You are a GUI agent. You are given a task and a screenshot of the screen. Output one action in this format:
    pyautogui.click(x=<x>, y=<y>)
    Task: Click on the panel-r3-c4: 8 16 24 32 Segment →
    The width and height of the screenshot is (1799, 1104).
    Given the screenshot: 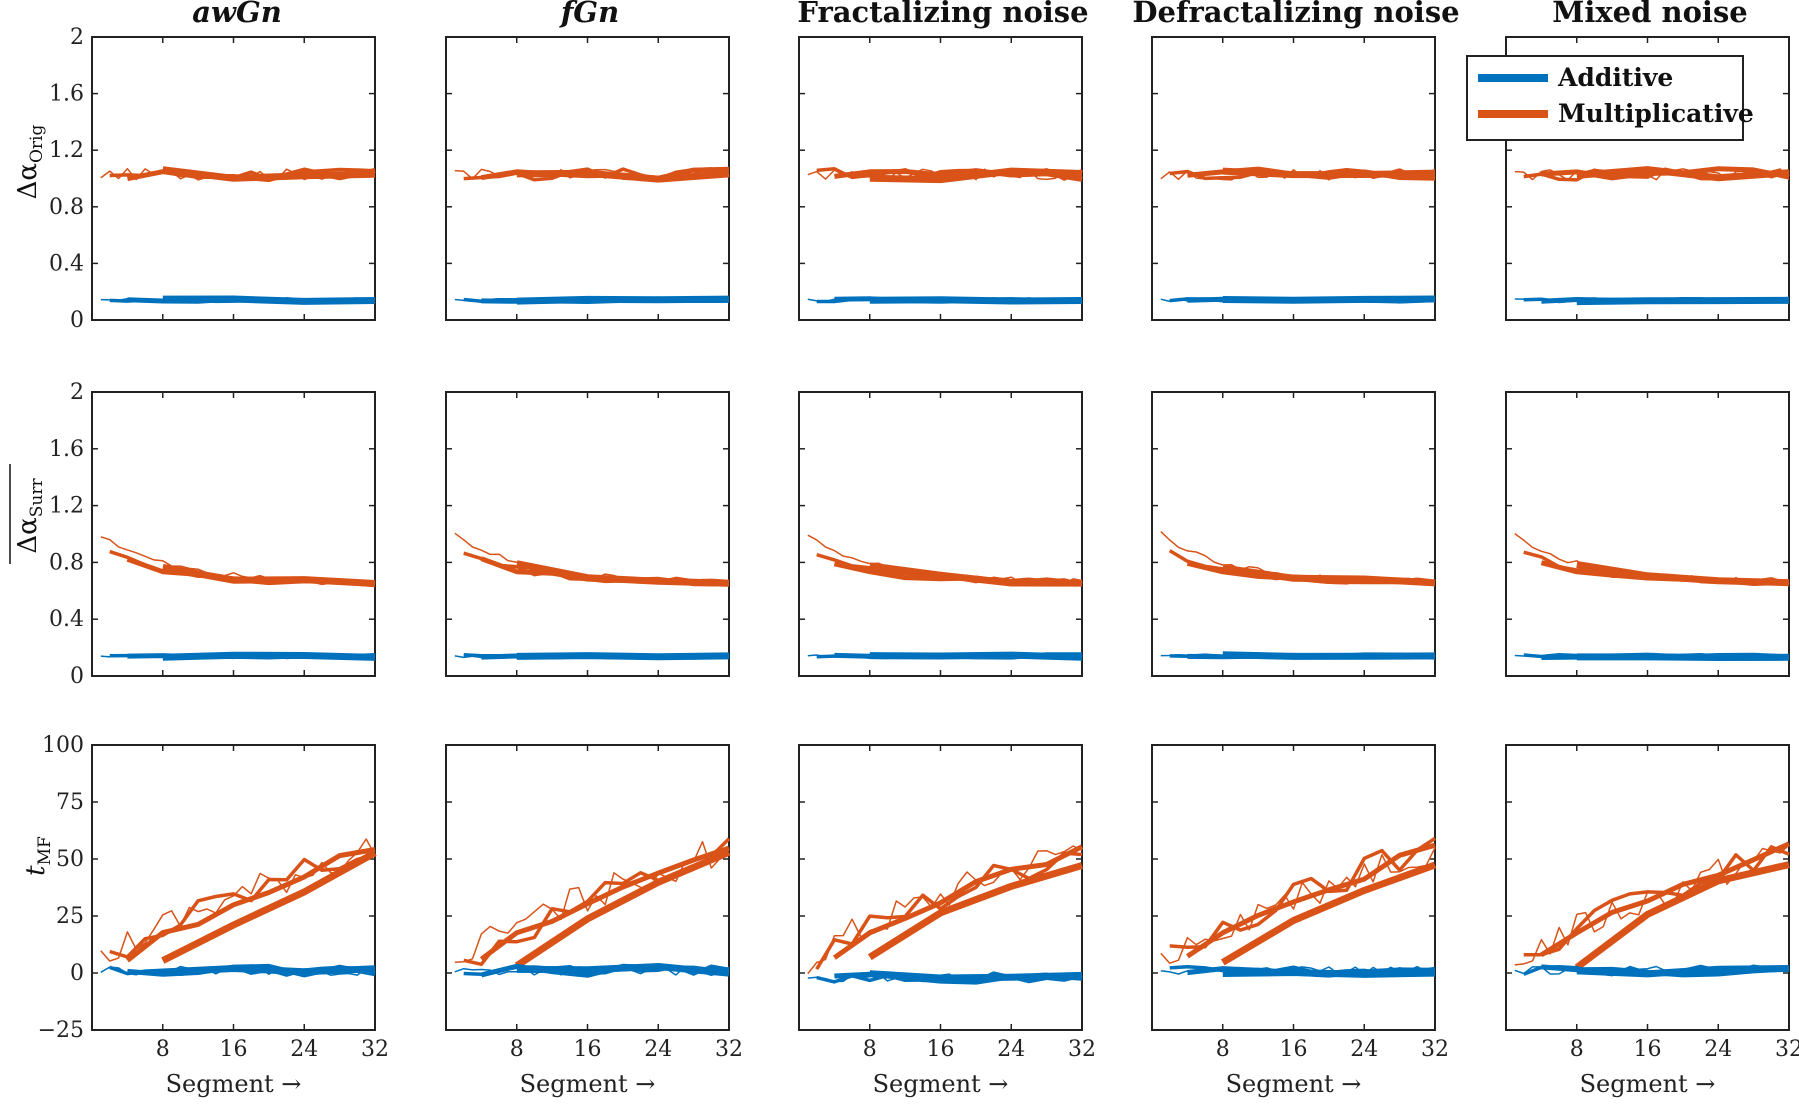 What is the action you would take?
    pyautogui.click(x=1300, y=921)
    